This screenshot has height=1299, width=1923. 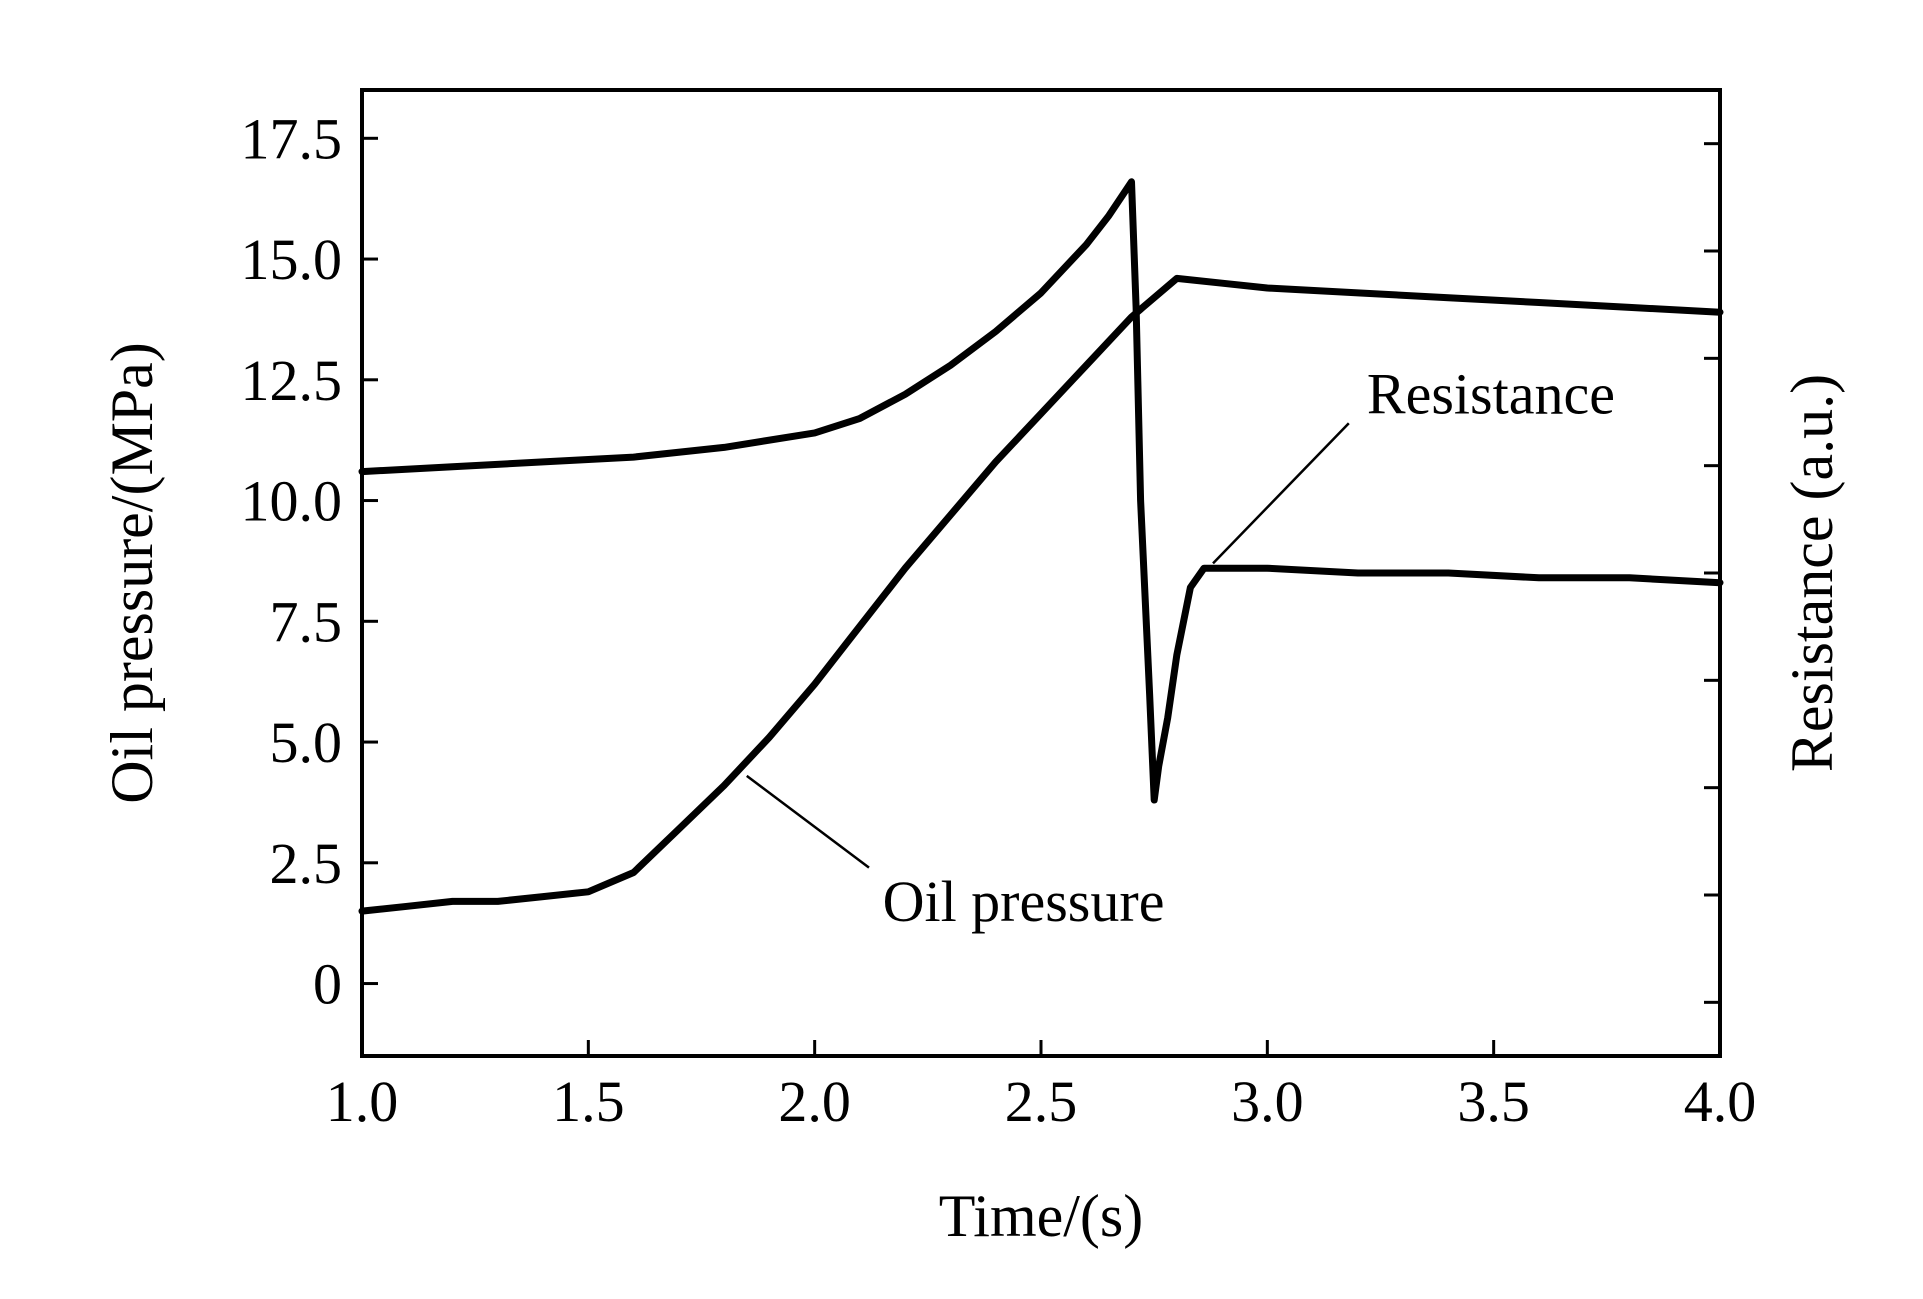 I want to click on y2-axis-ticks, so click(x=1712, y=573).